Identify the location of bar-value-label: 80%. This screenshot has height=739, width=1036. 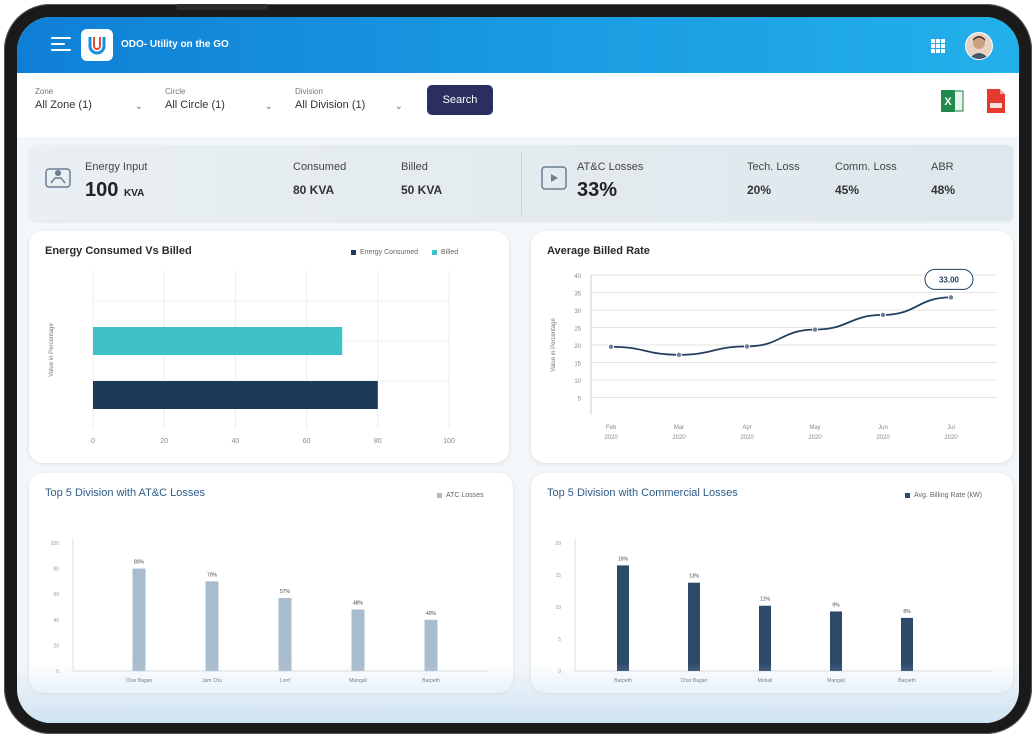
(139, 563).